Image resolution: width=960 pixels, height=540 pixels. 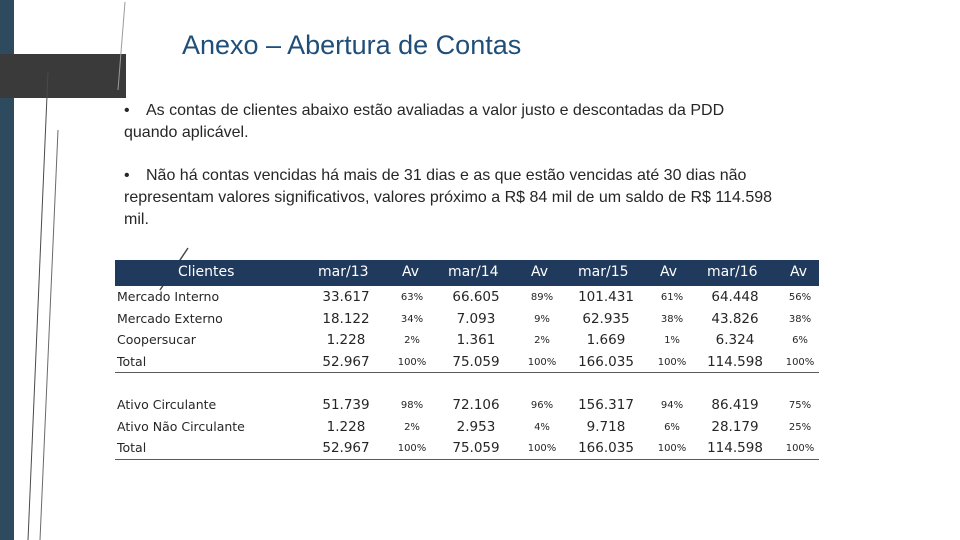 I want to click on clientes-av13-cell: 100%, so click(x=412, y=362).